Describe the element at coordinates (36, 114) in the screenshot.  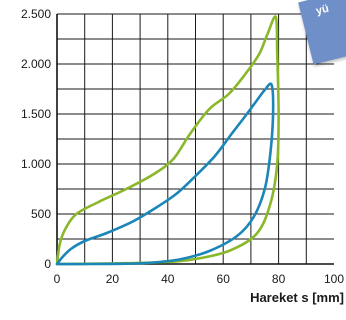
I see `y-tick-label: 1.500` at that location.